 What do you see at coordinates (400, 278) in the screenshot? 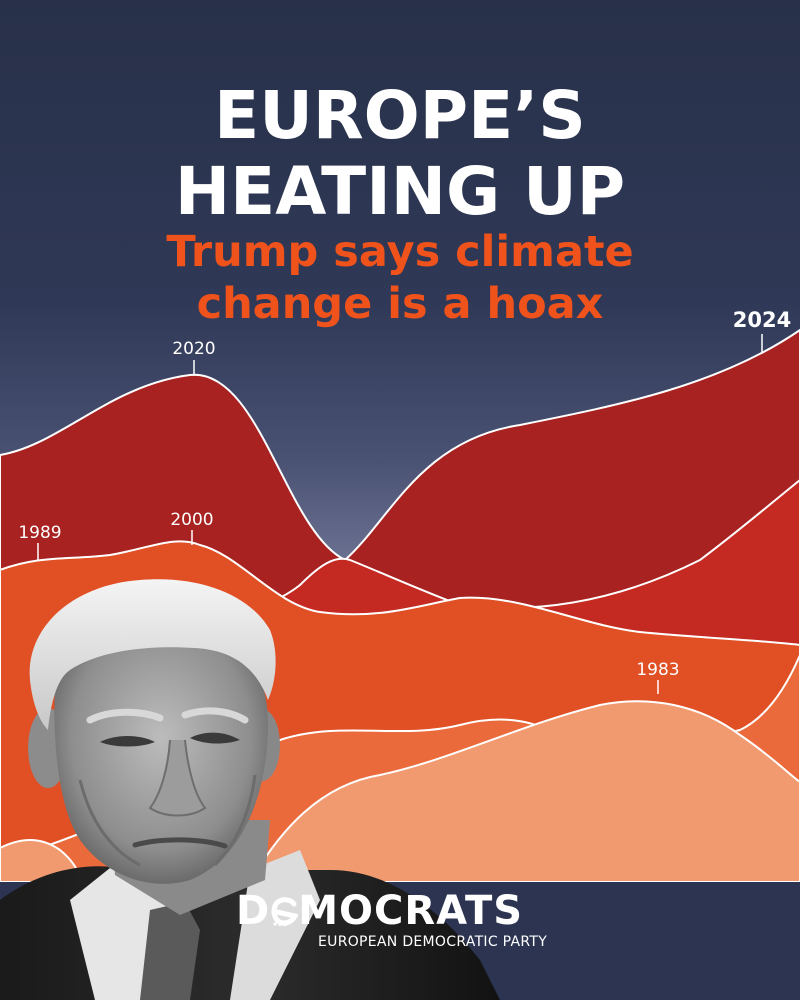
I see `subheadline: Trump says climate change is a hoax` at bounding box center [400, 278].